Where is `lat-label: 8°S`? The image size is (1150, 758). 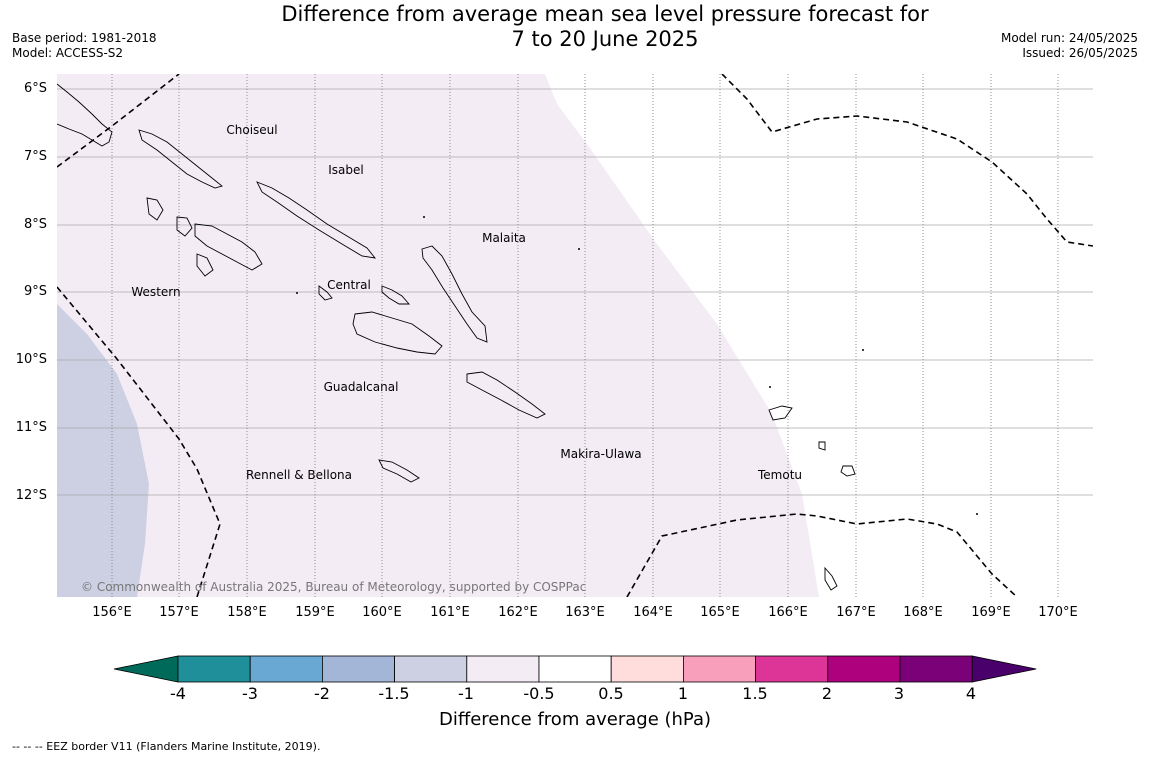 lat-label: 8°S is located at coordinates (35, 224).